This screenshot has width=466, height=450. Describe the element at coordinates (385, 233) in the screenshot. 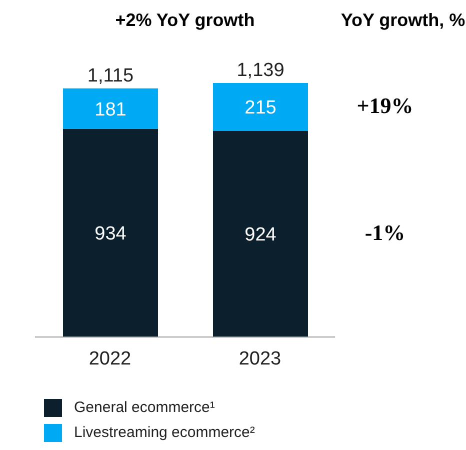

I see `text: -1%` at that location.